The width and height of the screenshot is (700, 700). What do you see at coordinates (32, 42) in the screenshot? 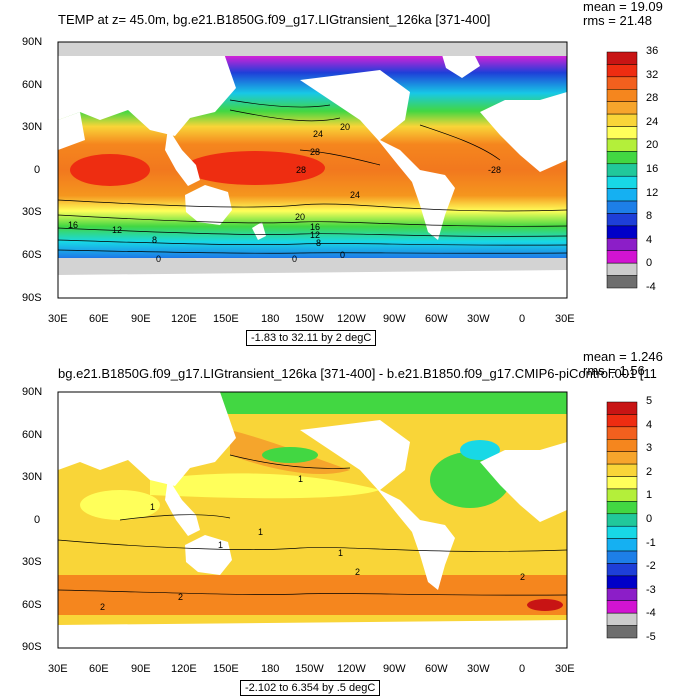
I see `lat-tick: 90N` at bounding box center [32, 42].